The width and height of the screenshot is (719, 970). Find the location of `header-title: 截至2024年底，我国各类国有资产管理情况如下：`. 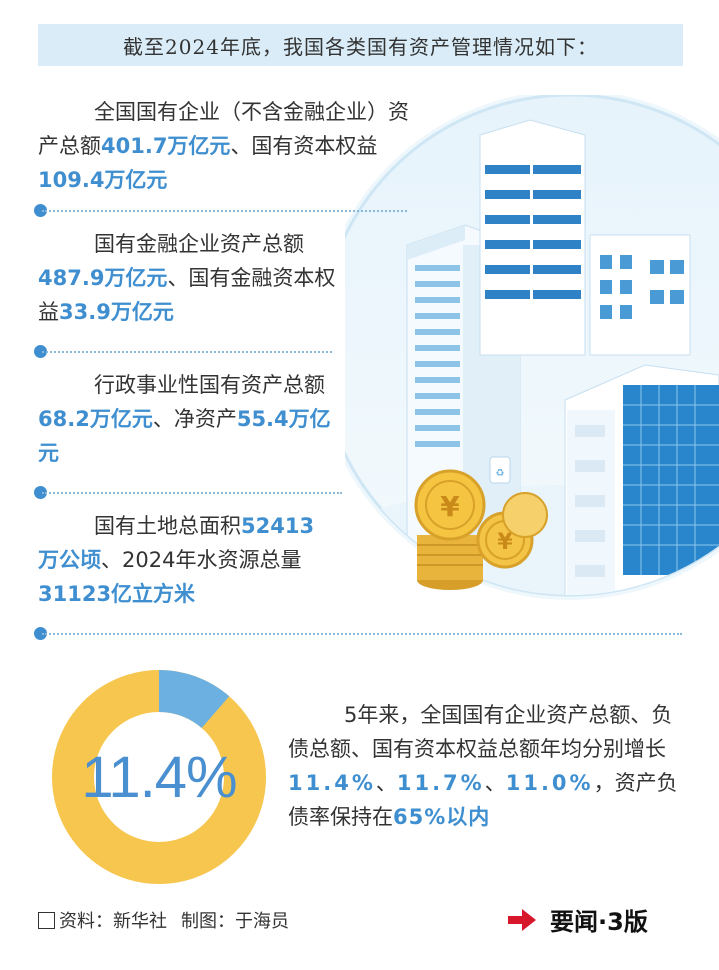

header-title: 截至2024年底，我国各类国有资产管理情况如下： is located at coordinates (360, 46).